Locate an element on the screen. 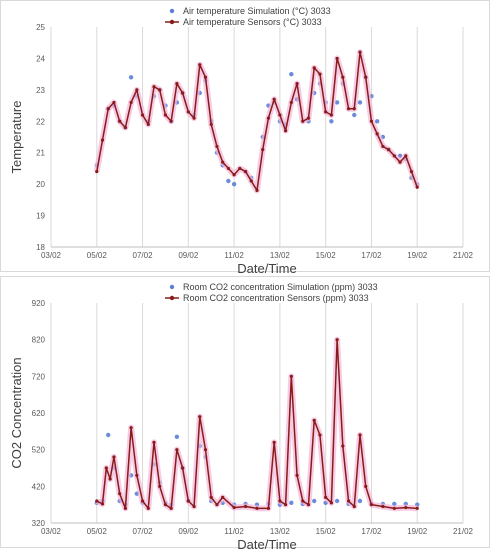 Image resolution: width=496 pixels, height=550 pixels. x-tick-label: 07/02 is located at coordinates (143, 255).